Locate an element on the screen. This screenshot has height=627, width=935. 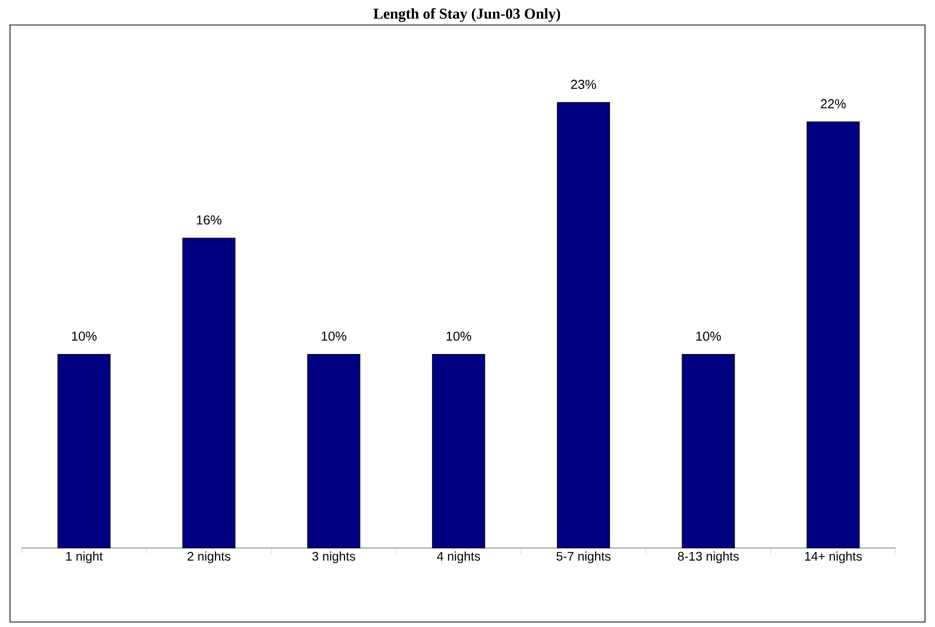
data-label: 16% is located at coordinates (209, 220).